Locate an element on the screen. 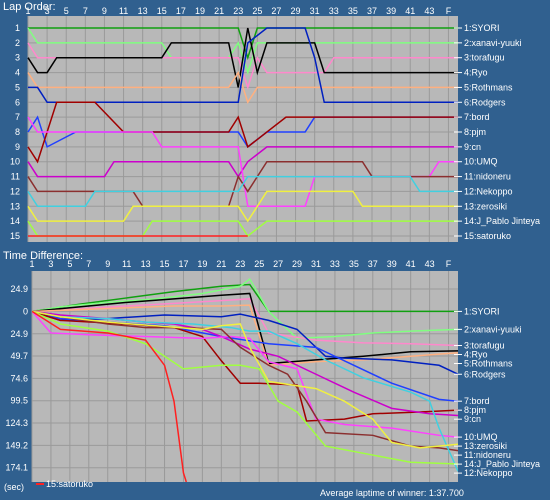 The width and height of the screenshot is (550, 500). x-tick-label: 1 is located at coordinates (27, 11).